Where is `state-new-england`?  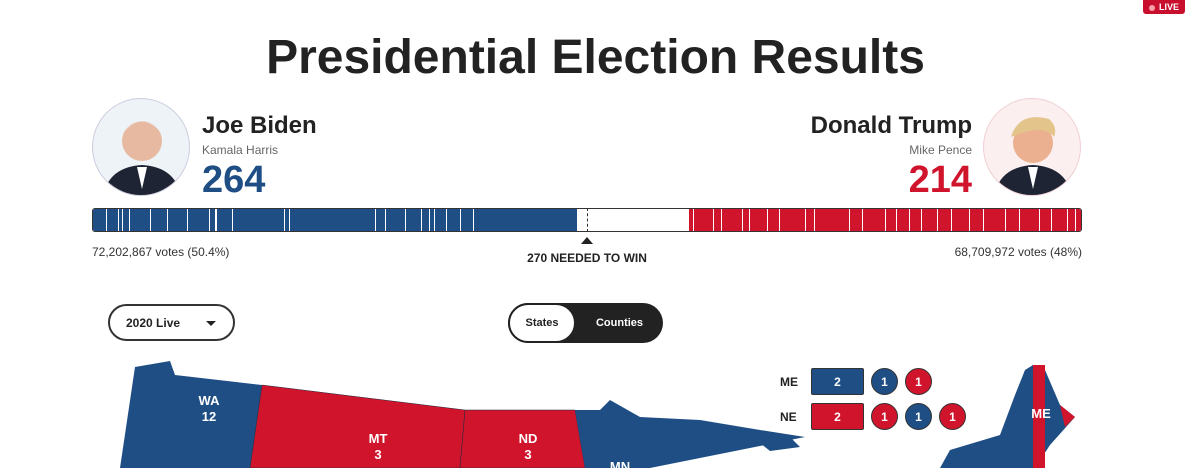
state-new-england is located at coordinates (1007, 416).